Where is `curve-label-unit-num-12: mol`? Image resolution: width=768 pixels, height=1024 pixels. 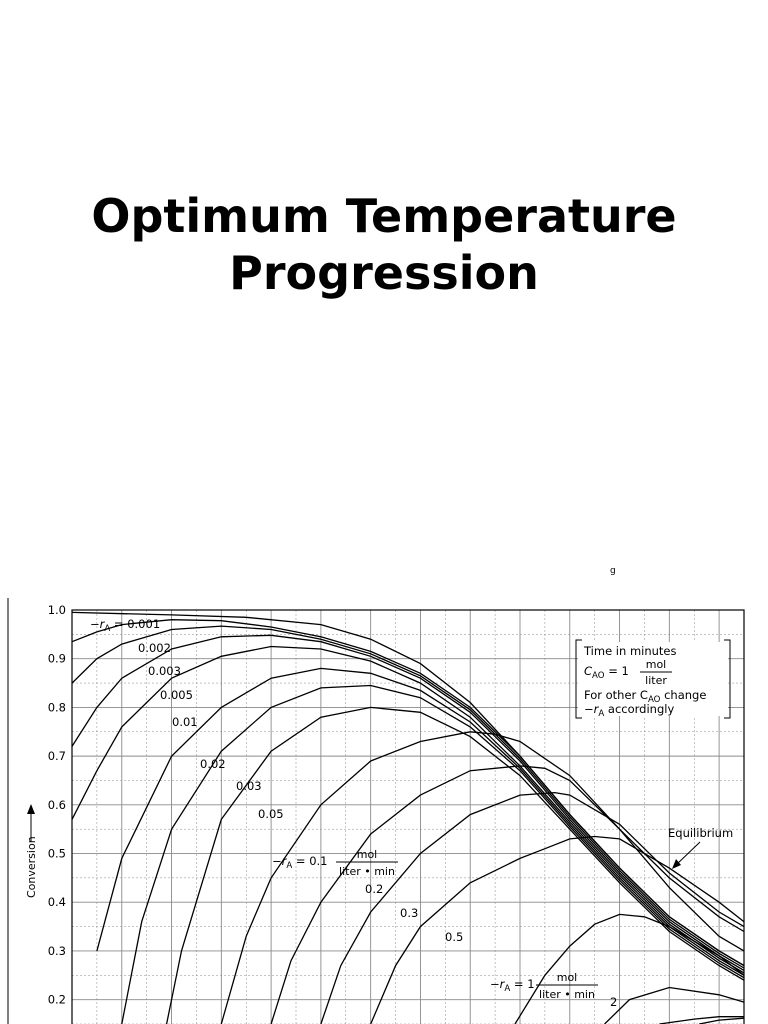 curve-label-unit-num-12: mol is located at coordinates (567, 977).